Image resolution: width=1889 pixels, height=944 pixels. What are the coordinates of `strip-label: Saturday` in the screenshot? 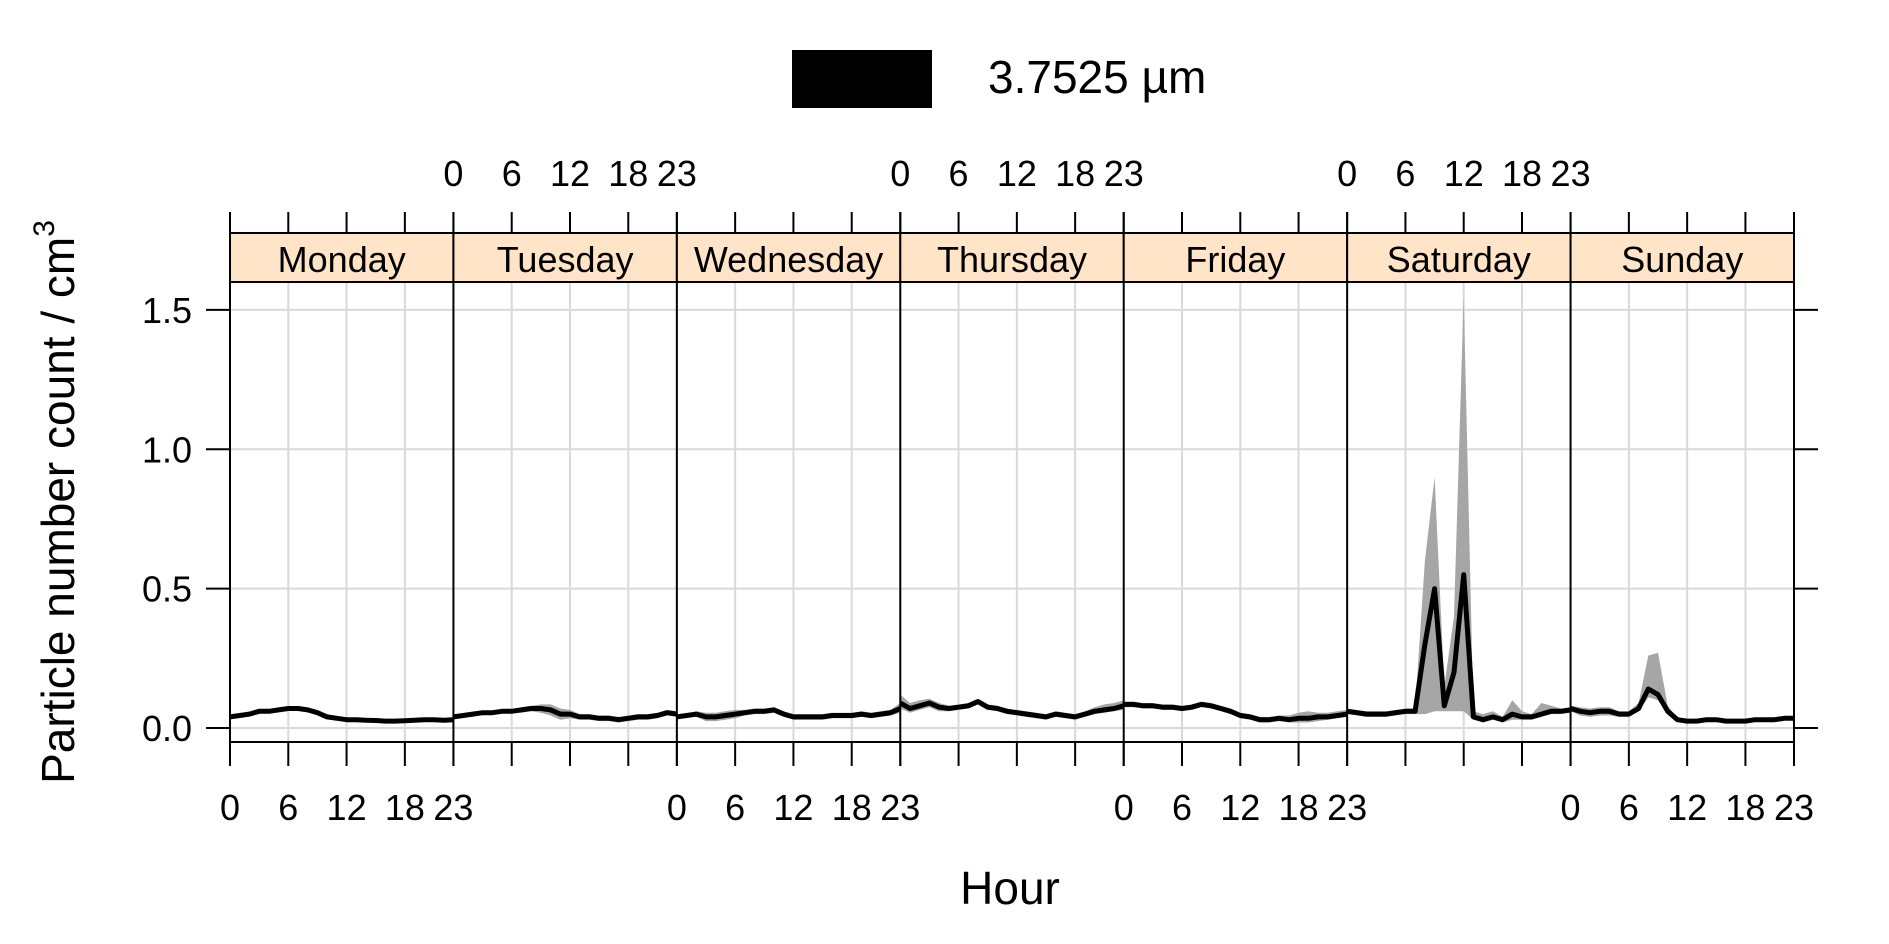 It's located at (1459, 259).